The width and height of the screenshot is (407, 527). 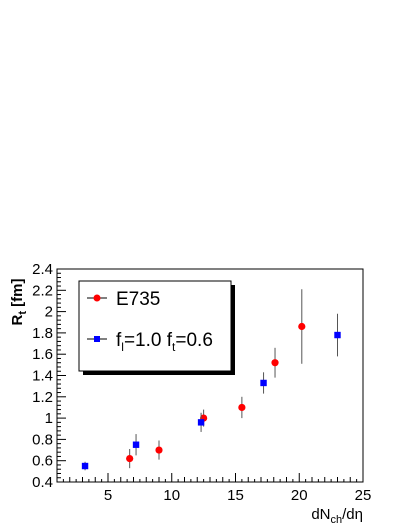 What do you see at coordinates (42, 376) in the screenshot?
I see `y-tick-label: 1.4` at bounding box center [42, 376].